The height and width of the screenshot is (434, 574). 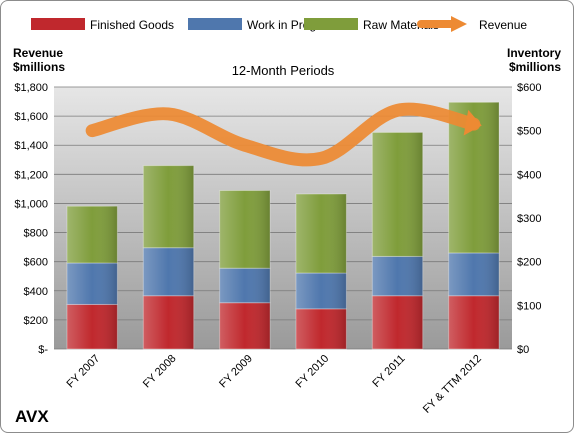 I want to click on legend-swatch-work-in-progress, so click(x=215, y=24).